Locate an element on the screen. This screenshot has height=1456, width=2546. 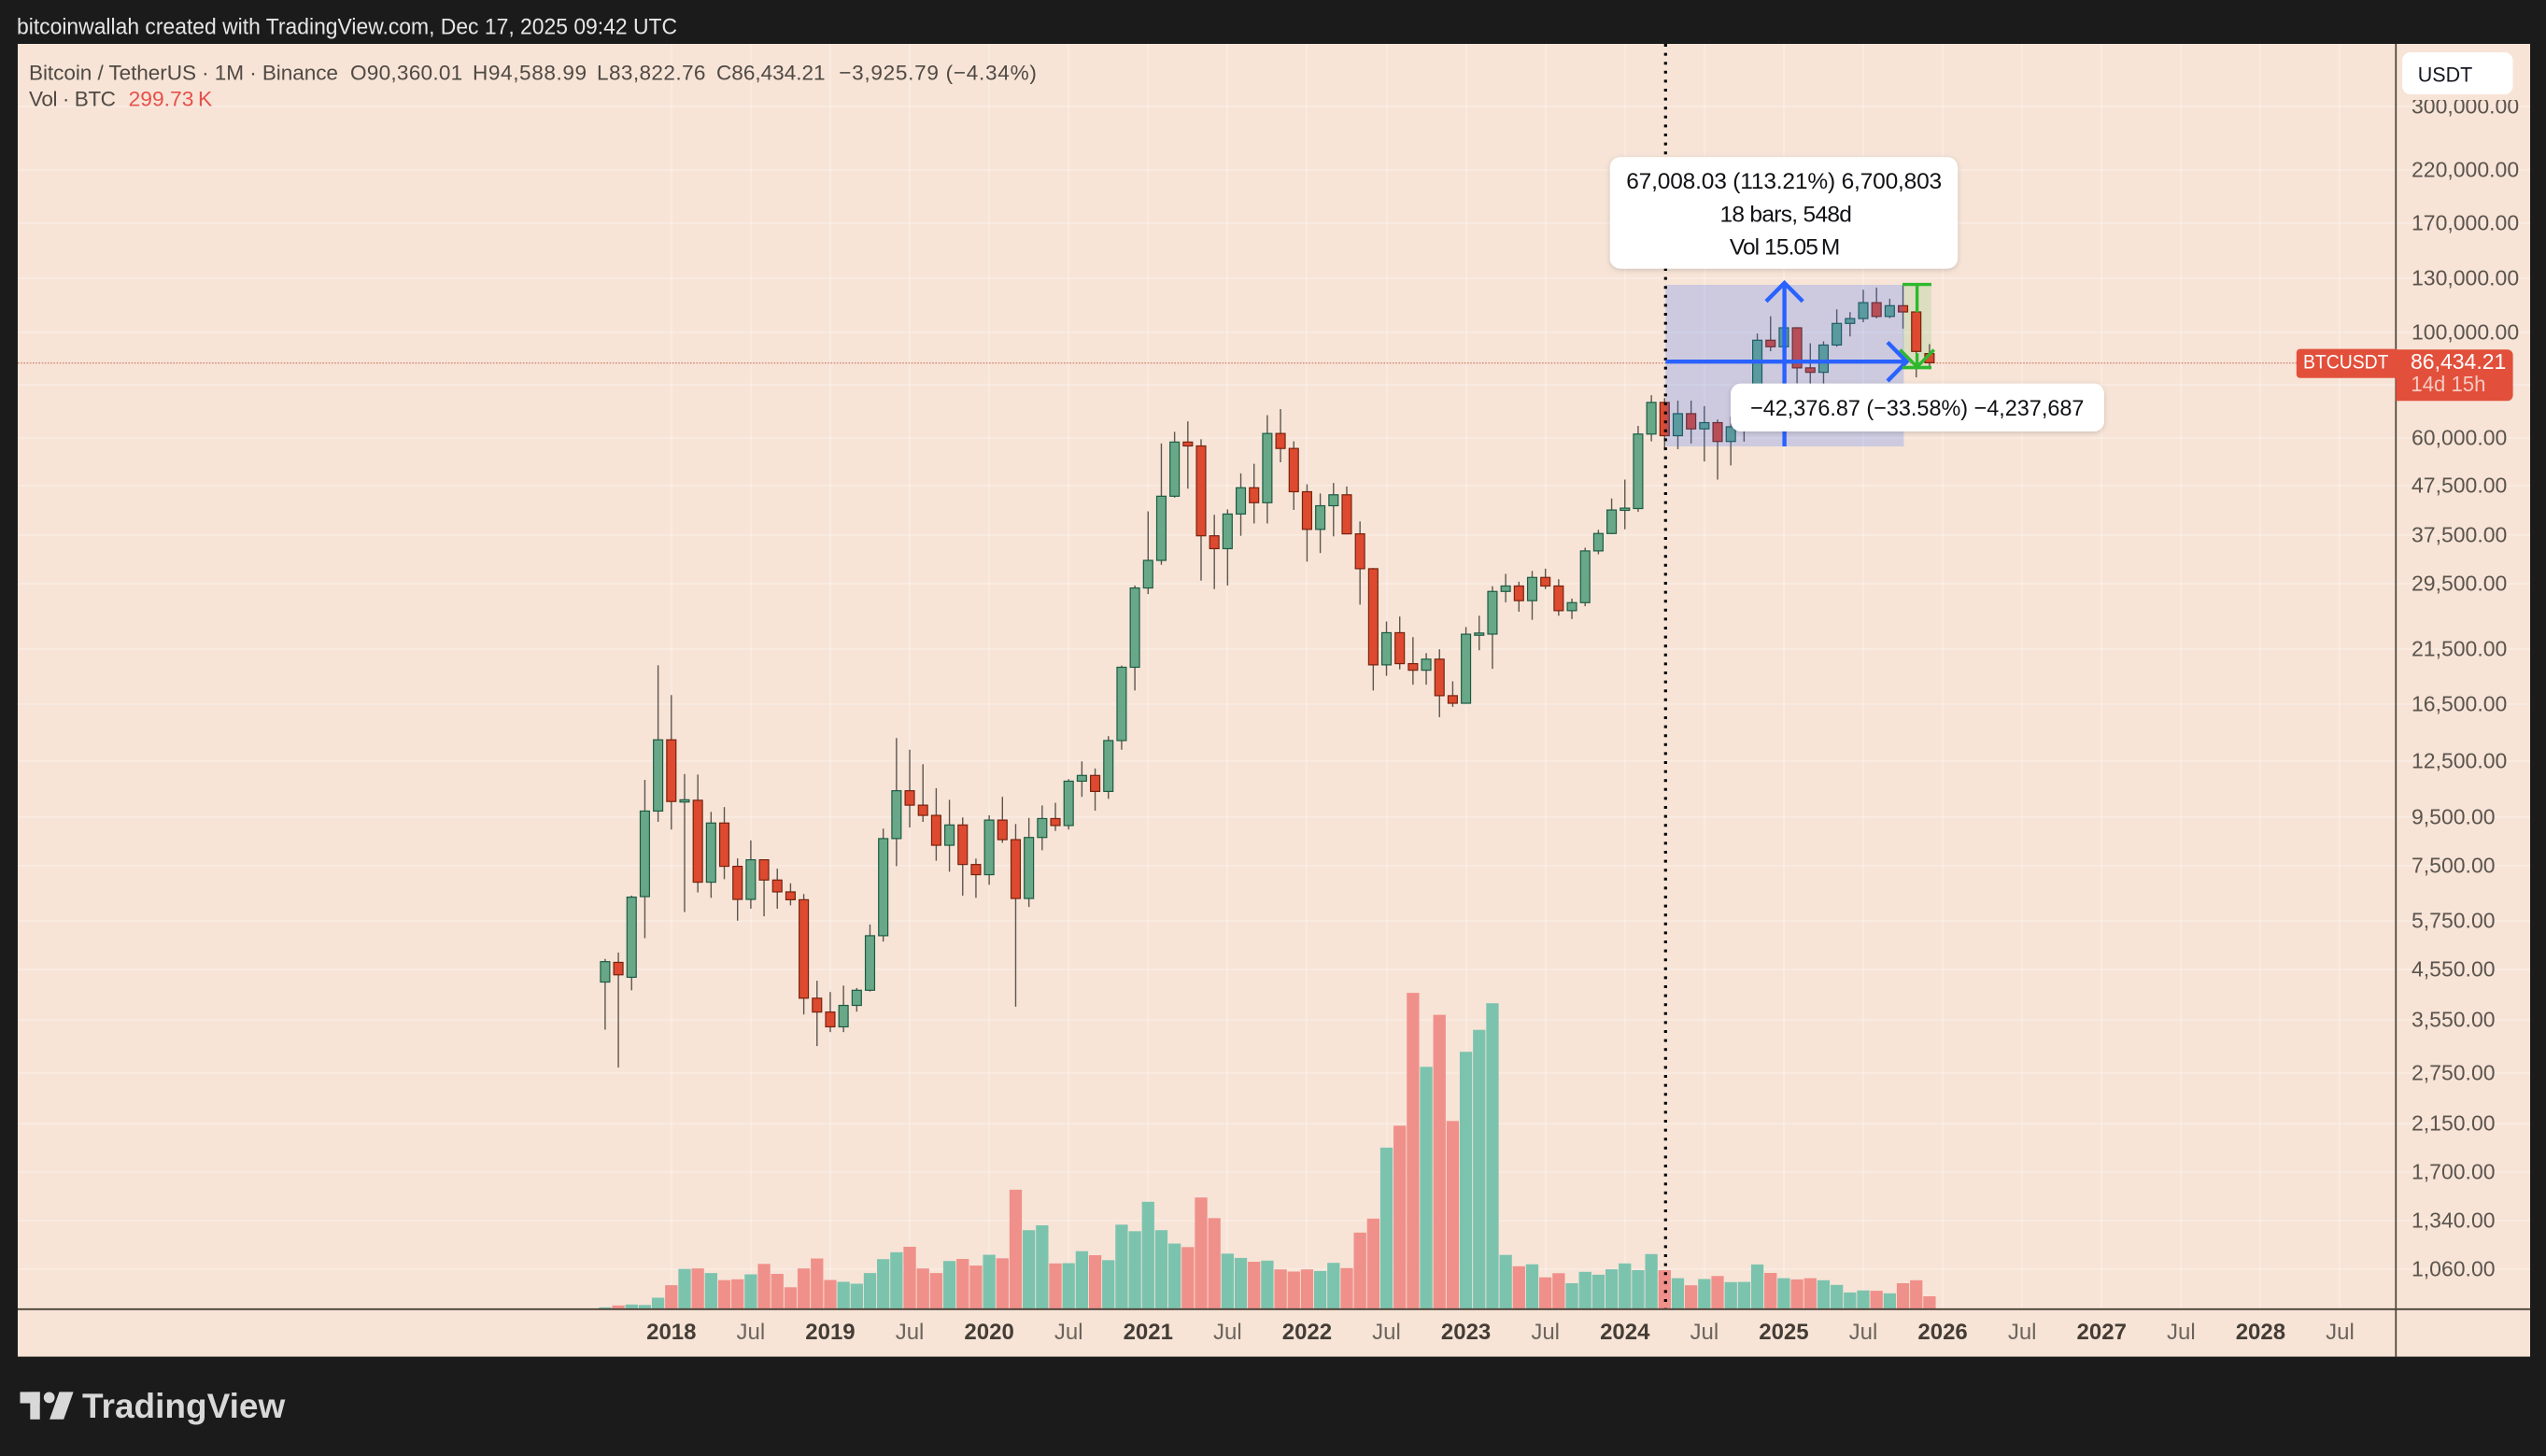
svg-text: TradingView is located at coordinates (184, 1406).